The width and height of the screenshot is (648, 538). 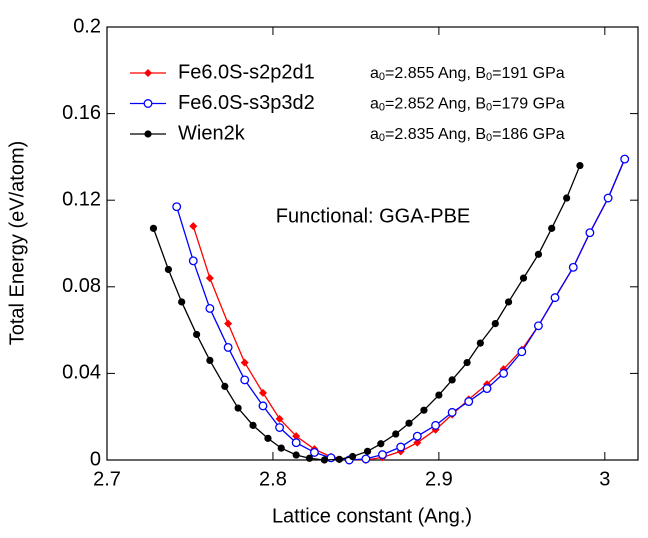 What do you see at coordinates (528, 73) in the screenshot?
I see `fit-text: =191 GPa` at bounding box center [528, 73].